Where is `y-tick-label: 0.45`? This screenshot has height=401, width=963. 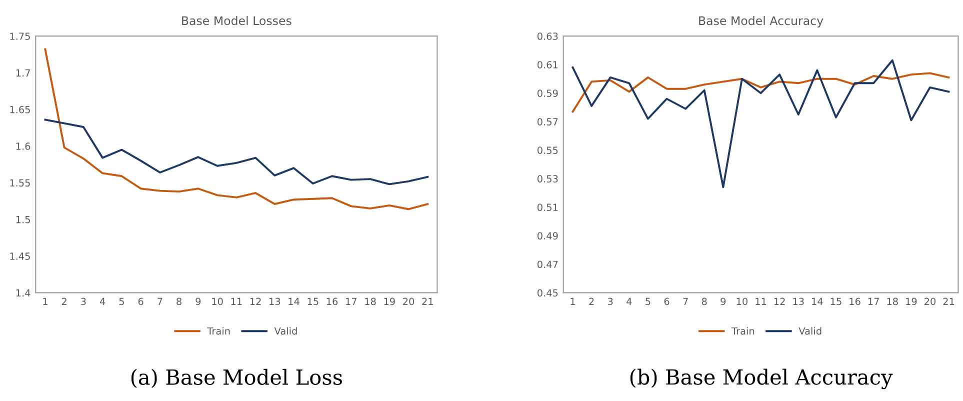 y-tick-label: 0.45 is located at coordinates (547, 293).